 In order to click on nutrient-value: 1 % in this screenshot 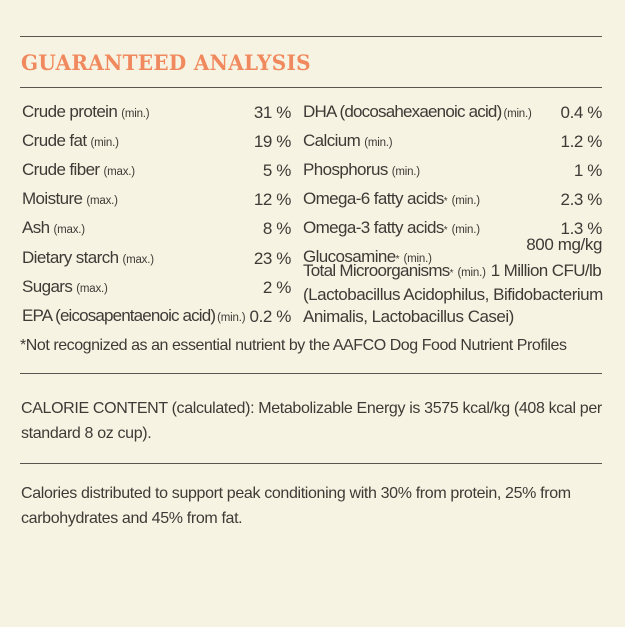, I will do `click(587, 170)`.